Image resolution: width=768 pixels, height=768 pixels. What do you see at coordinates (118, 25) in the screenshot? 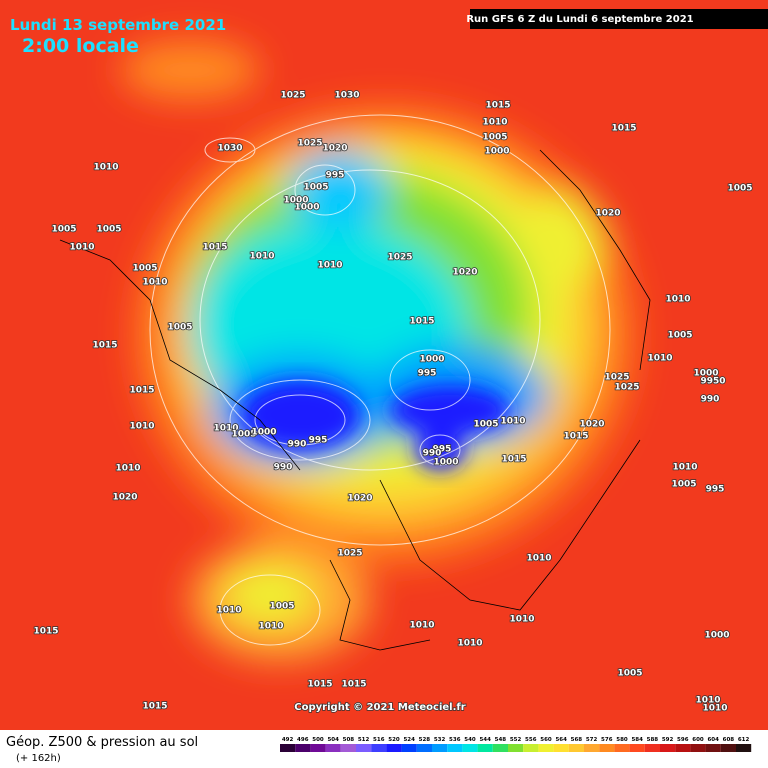
I see `date: Lundi 13 septembre 2021` at bounding box center [118, 25].